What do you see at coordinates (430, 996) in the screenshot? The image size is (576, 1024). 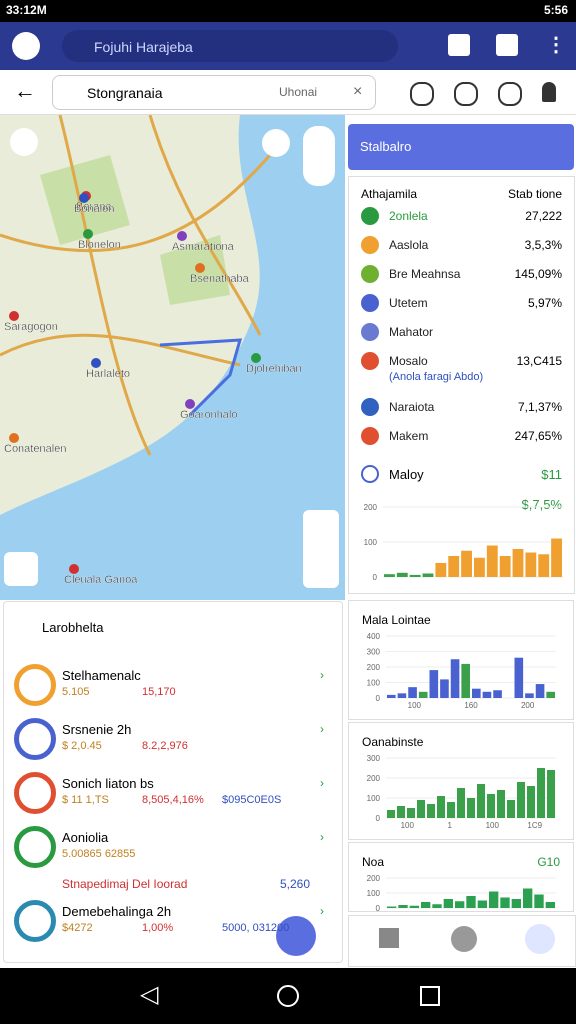 I see `nav-recent` at bounding box center [430, 996].